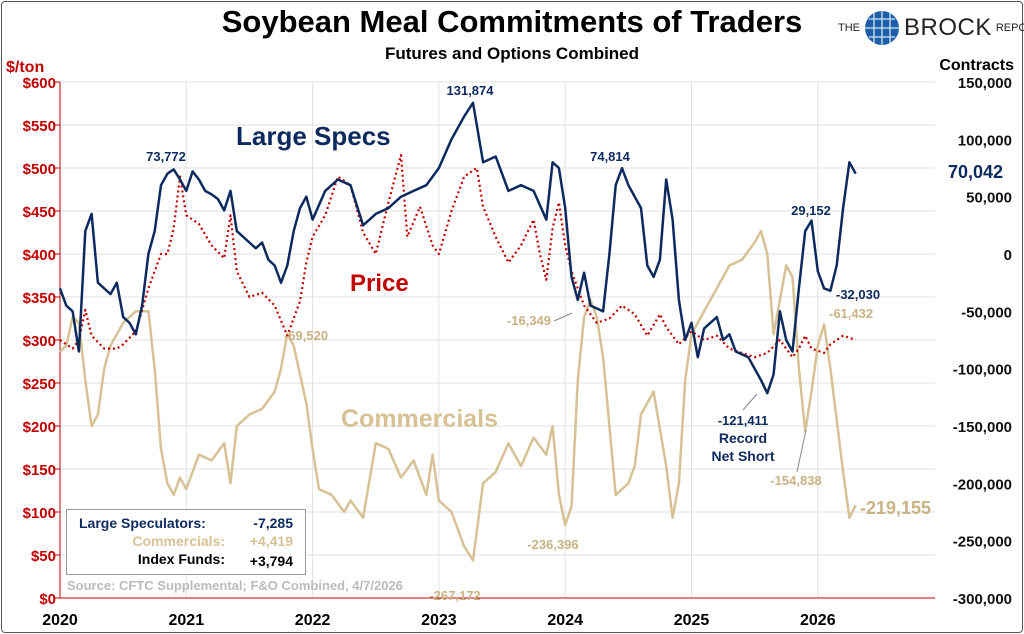  Describe the element at coordinates (47, 599) in the screenshot. I see `left-axis-tick-label: $0` at that location.